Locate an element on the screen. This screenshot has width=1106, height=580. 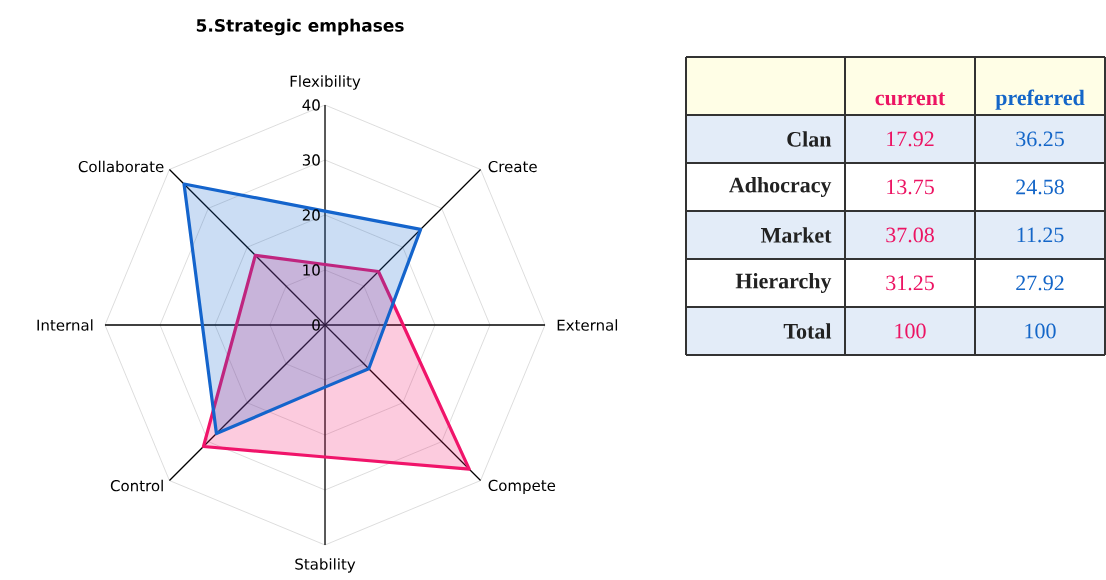
chart-title: 5.Strategic emphases is located at coordinates (300, 27).